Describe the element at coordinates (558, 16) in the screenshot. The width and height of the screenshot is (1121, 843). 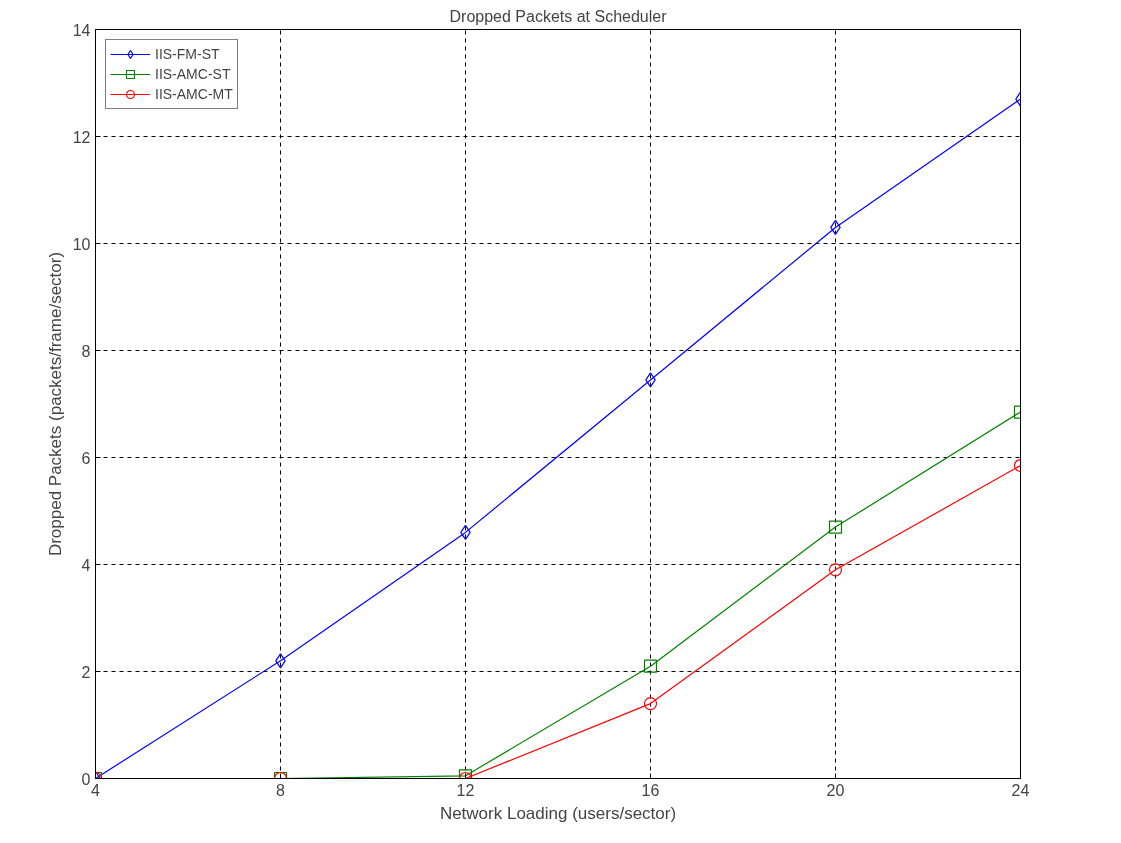
I see `chart-title: Dropped Packets at Scheduler` at that location.